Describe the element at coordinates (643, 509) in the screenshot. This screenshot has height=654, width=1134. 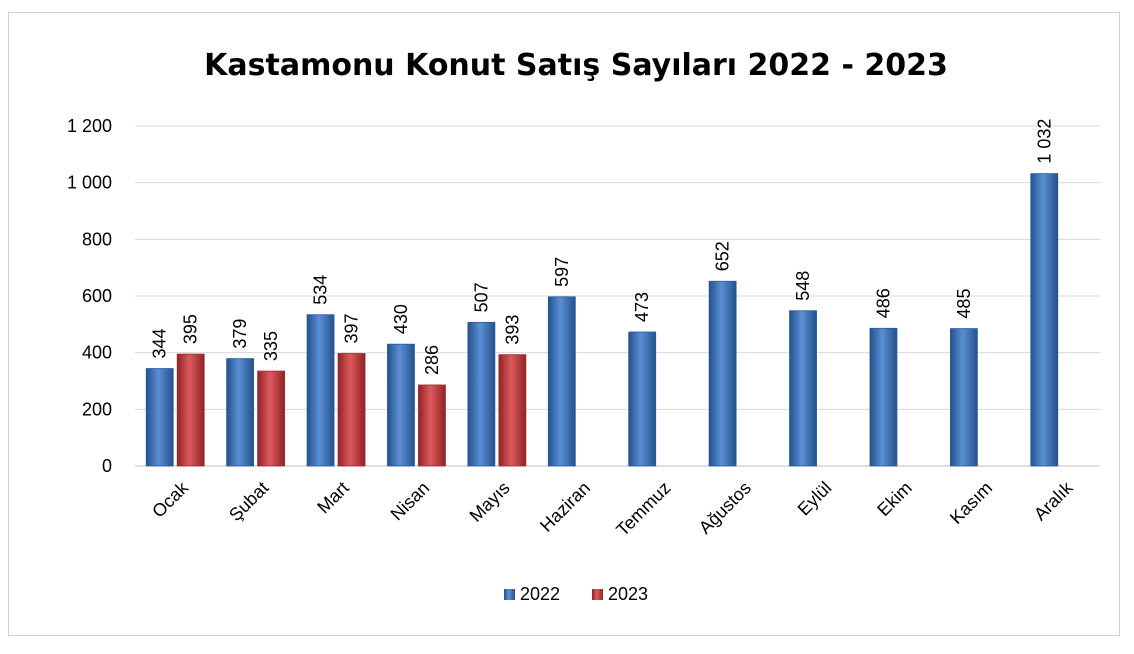
I see `category-label: Temmuz` at that location.